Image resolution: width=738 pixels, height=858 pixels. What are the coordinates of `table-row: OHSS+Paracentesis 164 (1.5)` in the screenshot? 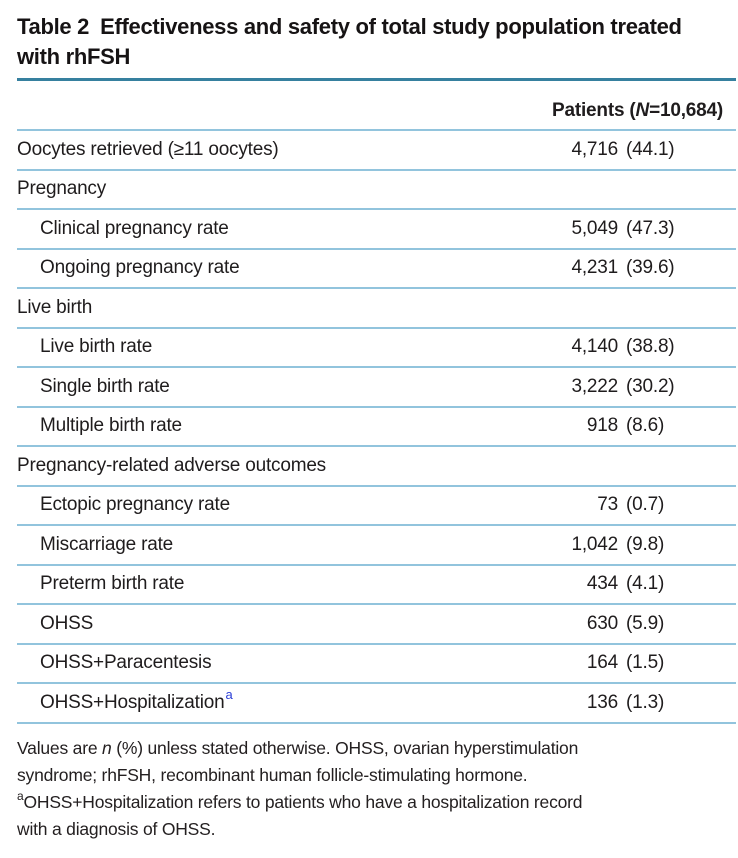 It's located at (376, 664).